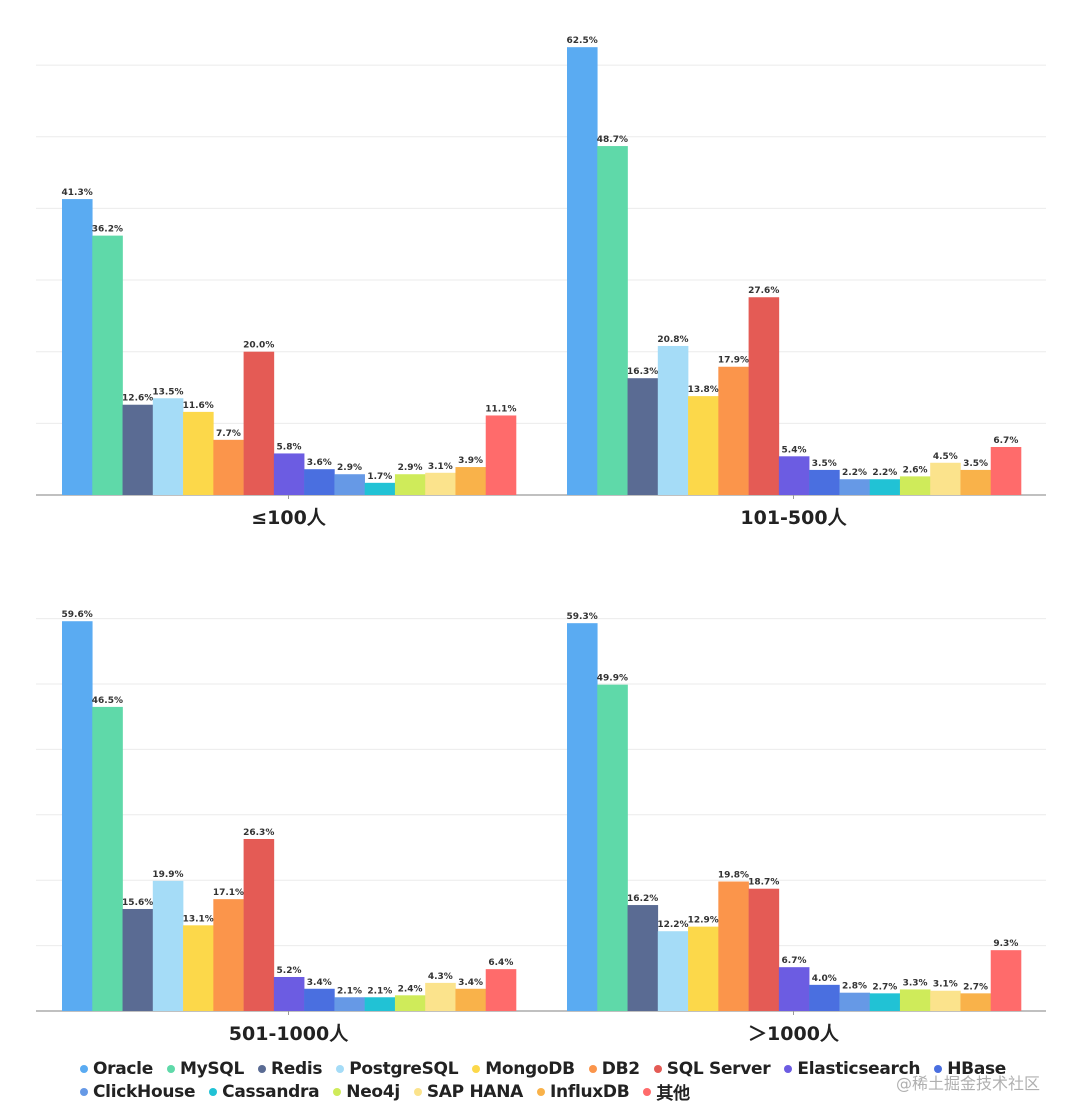 This screenshot has width=1083, height=1120. What do you see at coordinates (733, 876) in the screenshot?
I see `data-label: 19.8%` at bounding box center [733, 876].